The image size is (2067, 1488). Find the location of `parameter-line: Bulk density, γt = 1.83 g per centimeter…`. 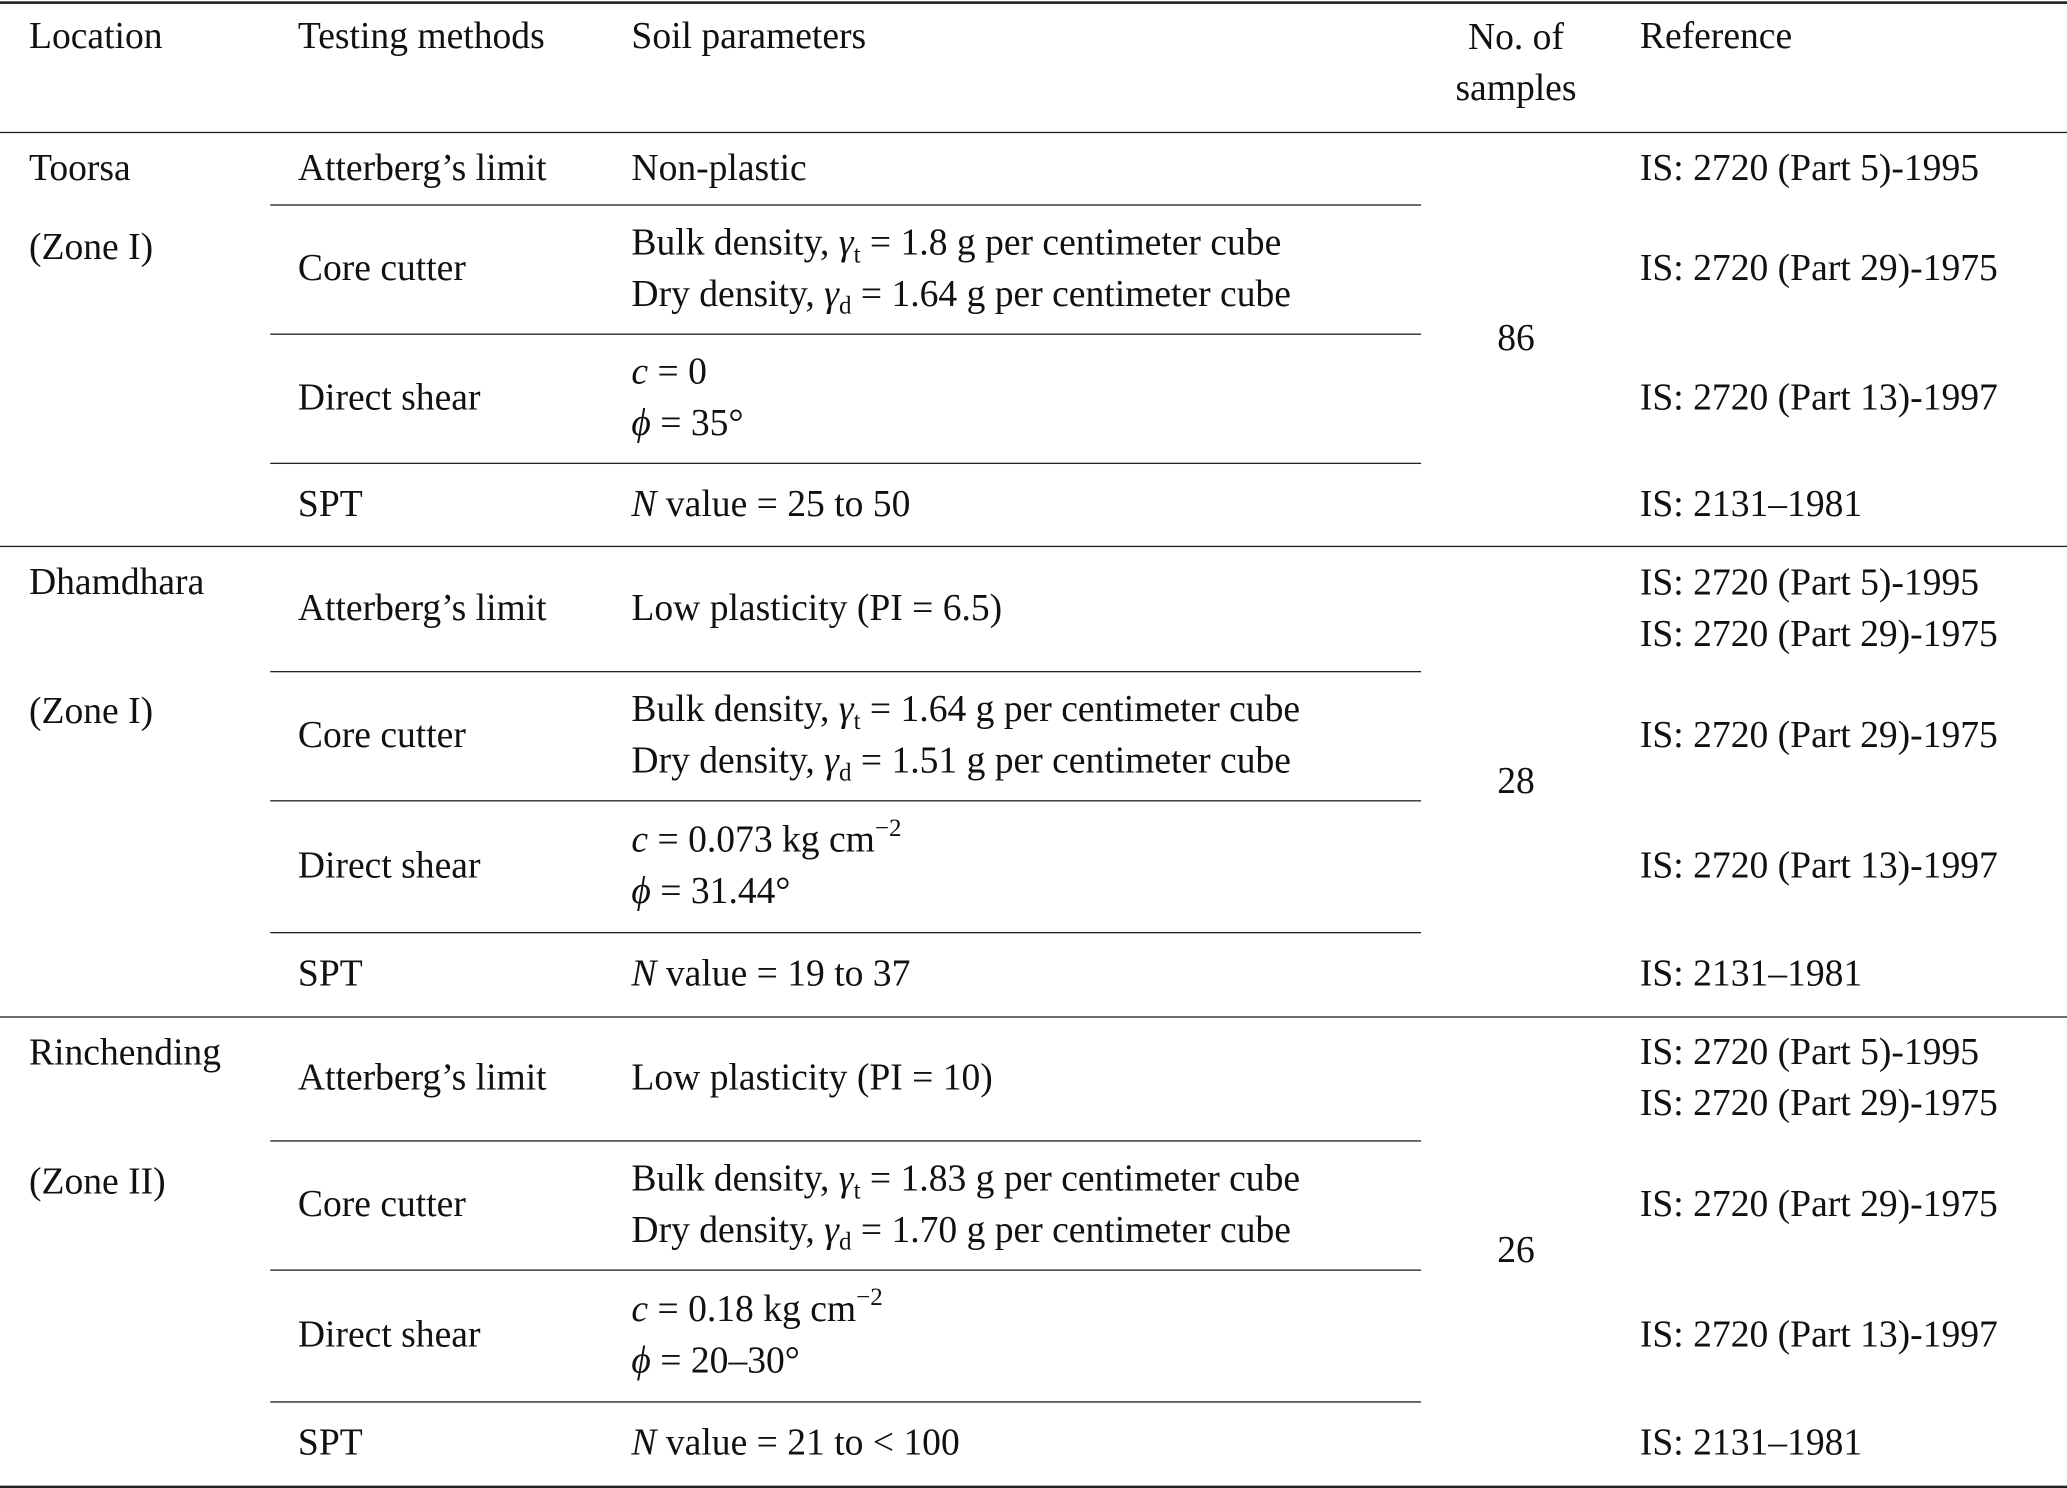

parameter-line: Bulk density, γt = 1.83 g per centimeter… is located at coordinates (965, 1178).